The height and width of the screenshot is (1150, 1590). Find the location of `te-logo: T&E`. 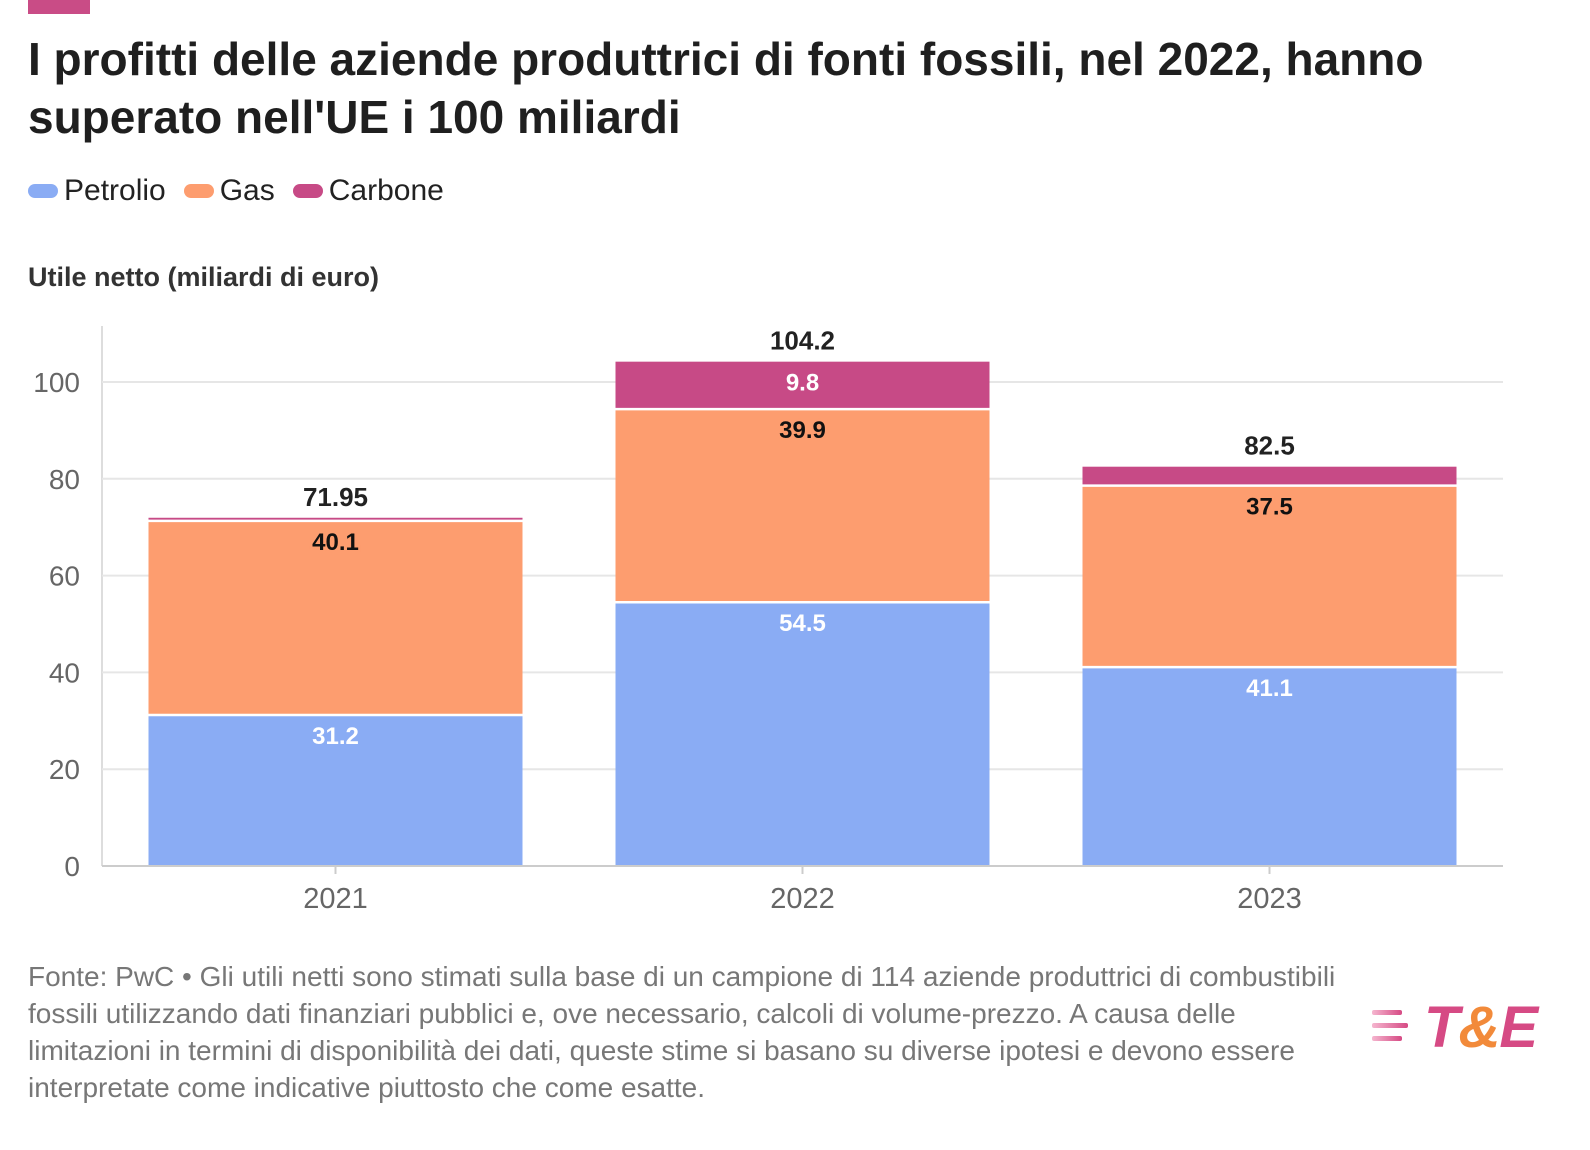

te-logo: T&E is located at coordinates (1459, 1027).